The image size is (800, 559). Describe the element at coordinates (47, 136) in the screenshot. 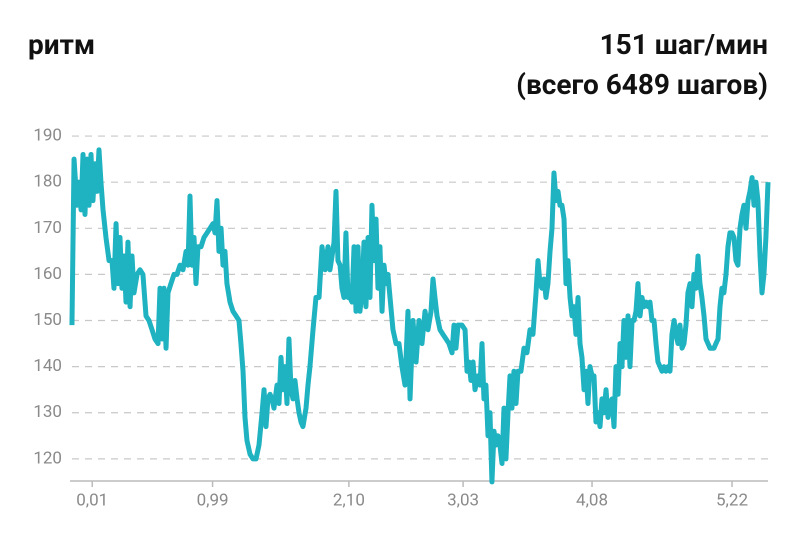

I see `y-tick-label: 190` at that location.